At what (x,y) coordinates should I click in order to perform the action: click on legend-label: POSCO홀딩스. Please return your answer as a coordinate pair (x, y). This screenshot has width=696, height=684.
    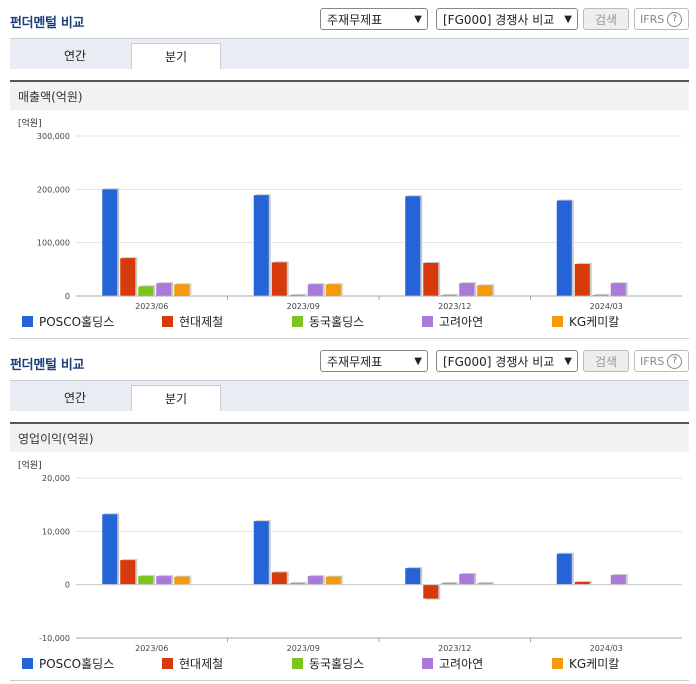
    Looking at the image, I should click on (77, 664).